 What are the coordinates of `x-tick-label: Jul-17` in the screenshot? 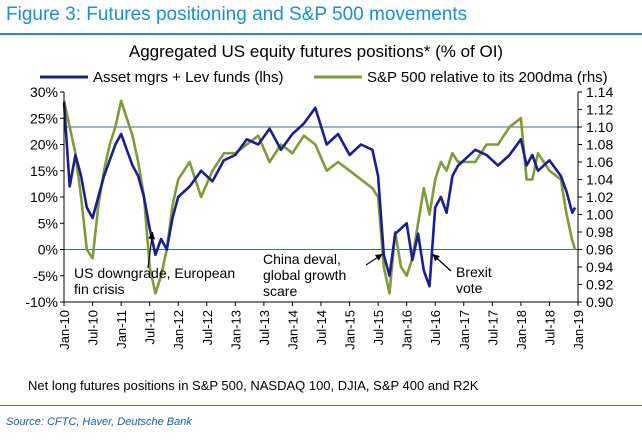 It's located at (492, 327).